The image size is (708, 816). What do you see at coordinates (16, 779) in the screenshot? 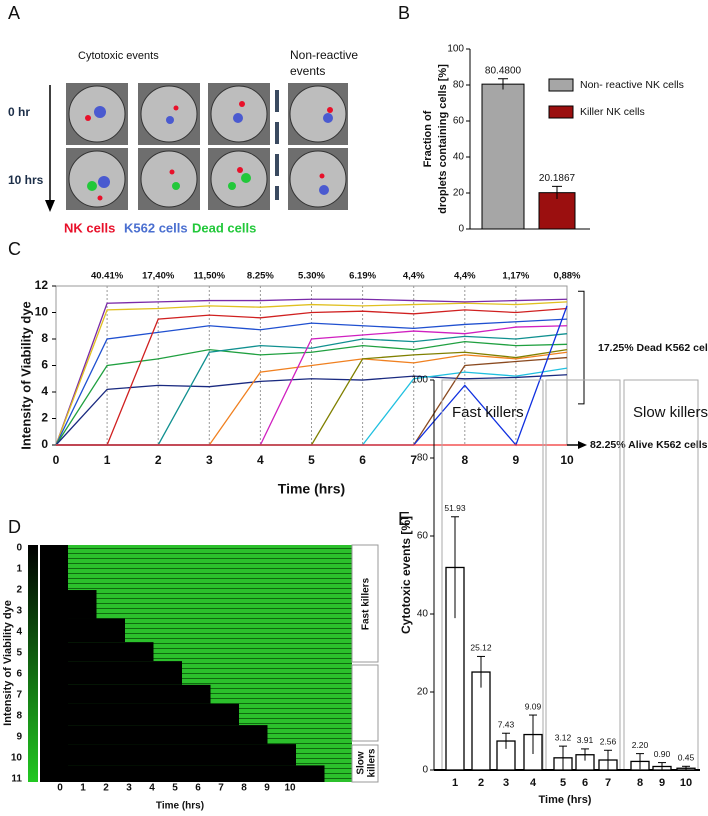
I see `y-tick-label: 11` at bounding box center [16, 779].